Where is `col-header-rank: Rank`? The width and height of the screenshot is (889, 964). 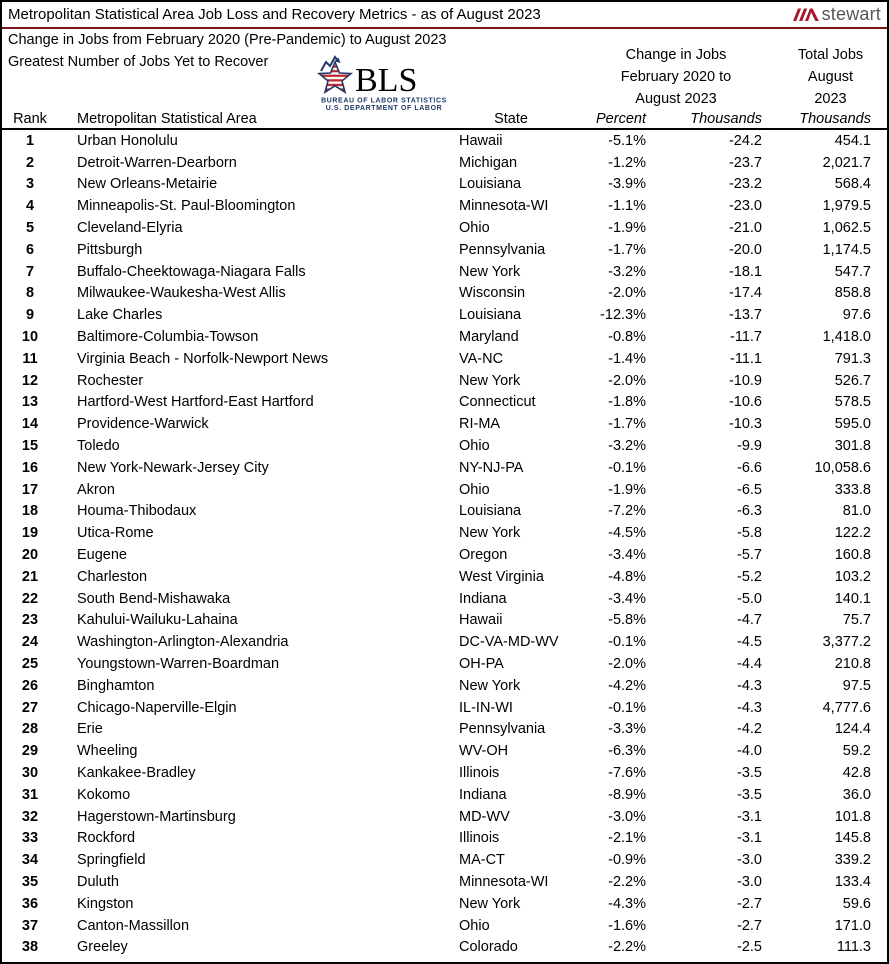 col-header-rank: Rank is located at coordinates (30, 119).